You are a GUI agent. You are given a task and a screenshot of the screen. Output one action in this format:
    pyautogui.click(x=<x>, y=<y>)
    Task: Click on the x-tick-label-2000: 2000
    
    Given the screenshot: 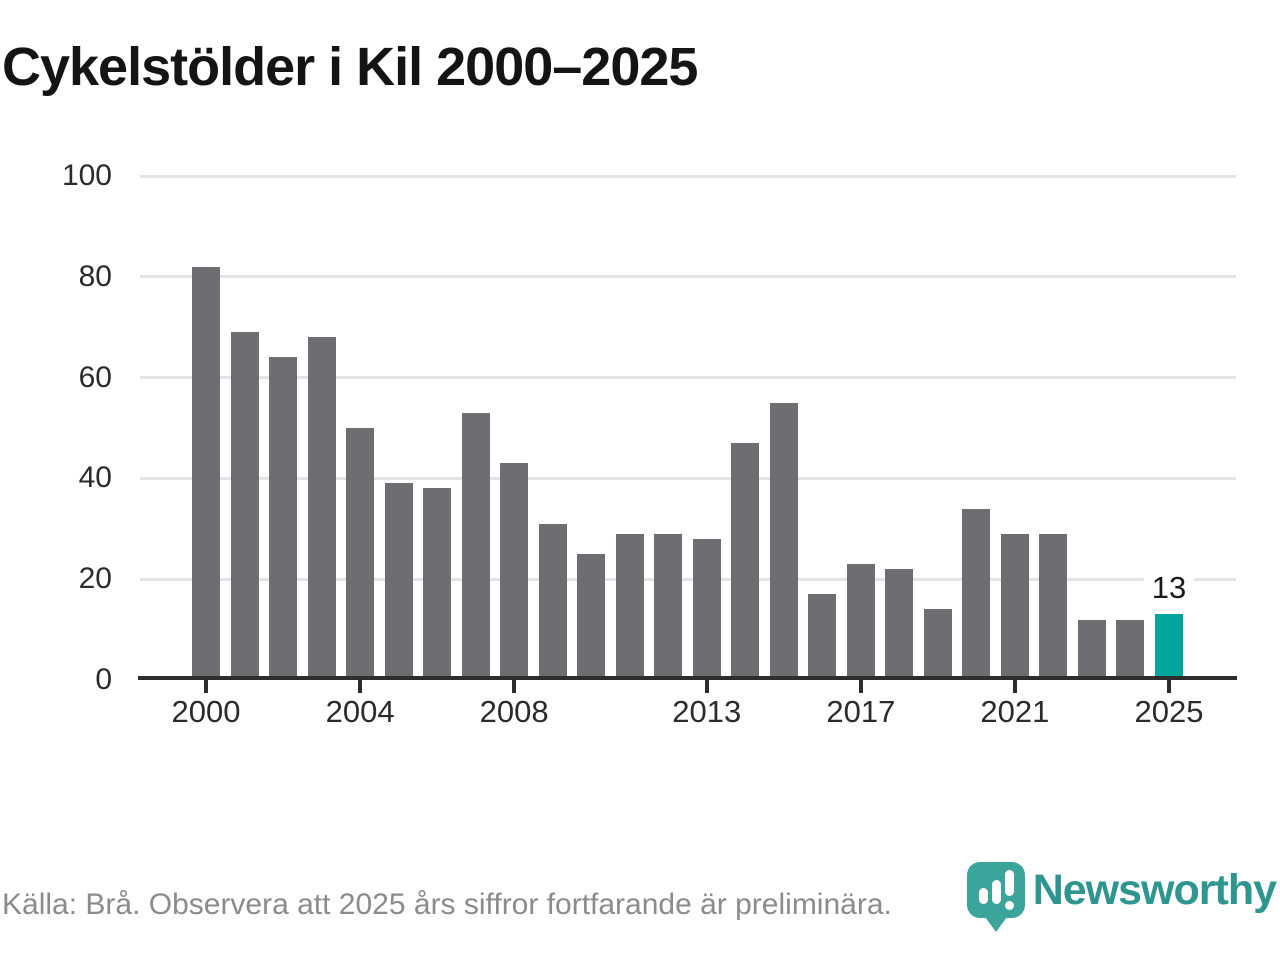 What is the action you would take?
    pyautogui.click(x=206, y=711)
    